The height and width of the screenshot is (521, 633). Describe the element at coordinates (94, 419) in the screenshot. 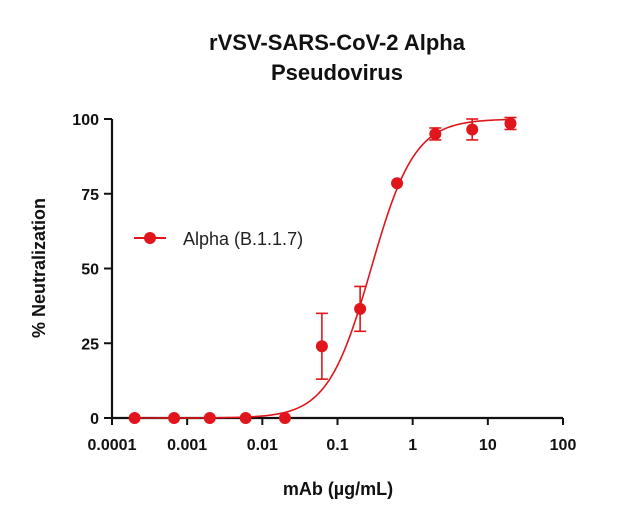

I see `y-tick-label: 0` at that location.